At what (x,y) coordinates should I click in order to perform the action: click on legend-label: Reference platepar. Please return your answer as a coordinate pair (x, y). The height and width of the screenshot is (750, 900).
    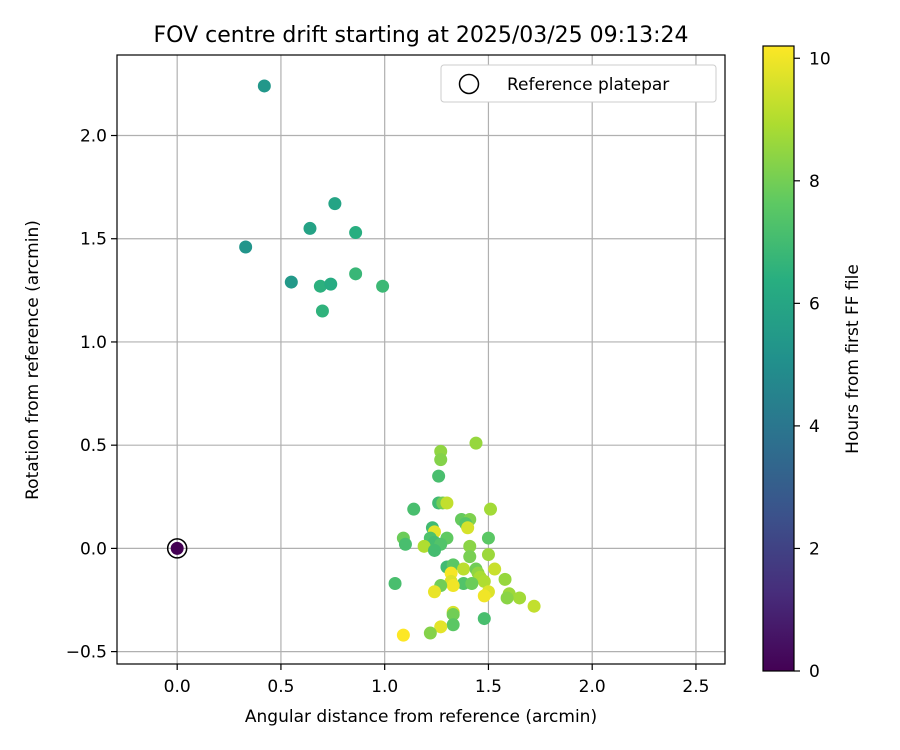
    Looking at the image, I should click on (588, 85).